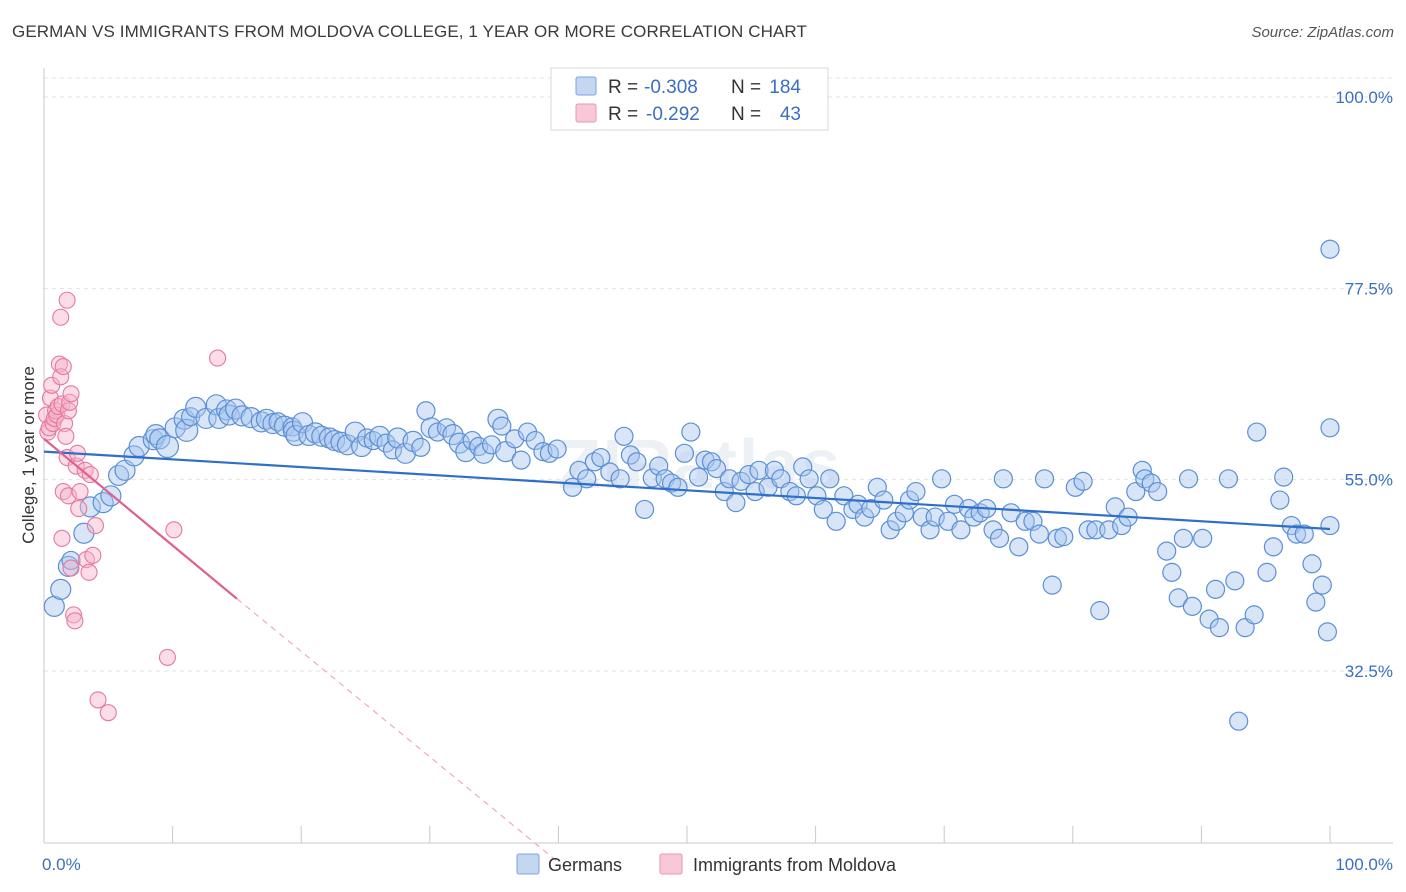 The image size is (1406, 892). What do you see at coordinates (671, 87) in the screenshot?
I see `legend-r-value-germans: -0.308` at bounding box center [671, 87].